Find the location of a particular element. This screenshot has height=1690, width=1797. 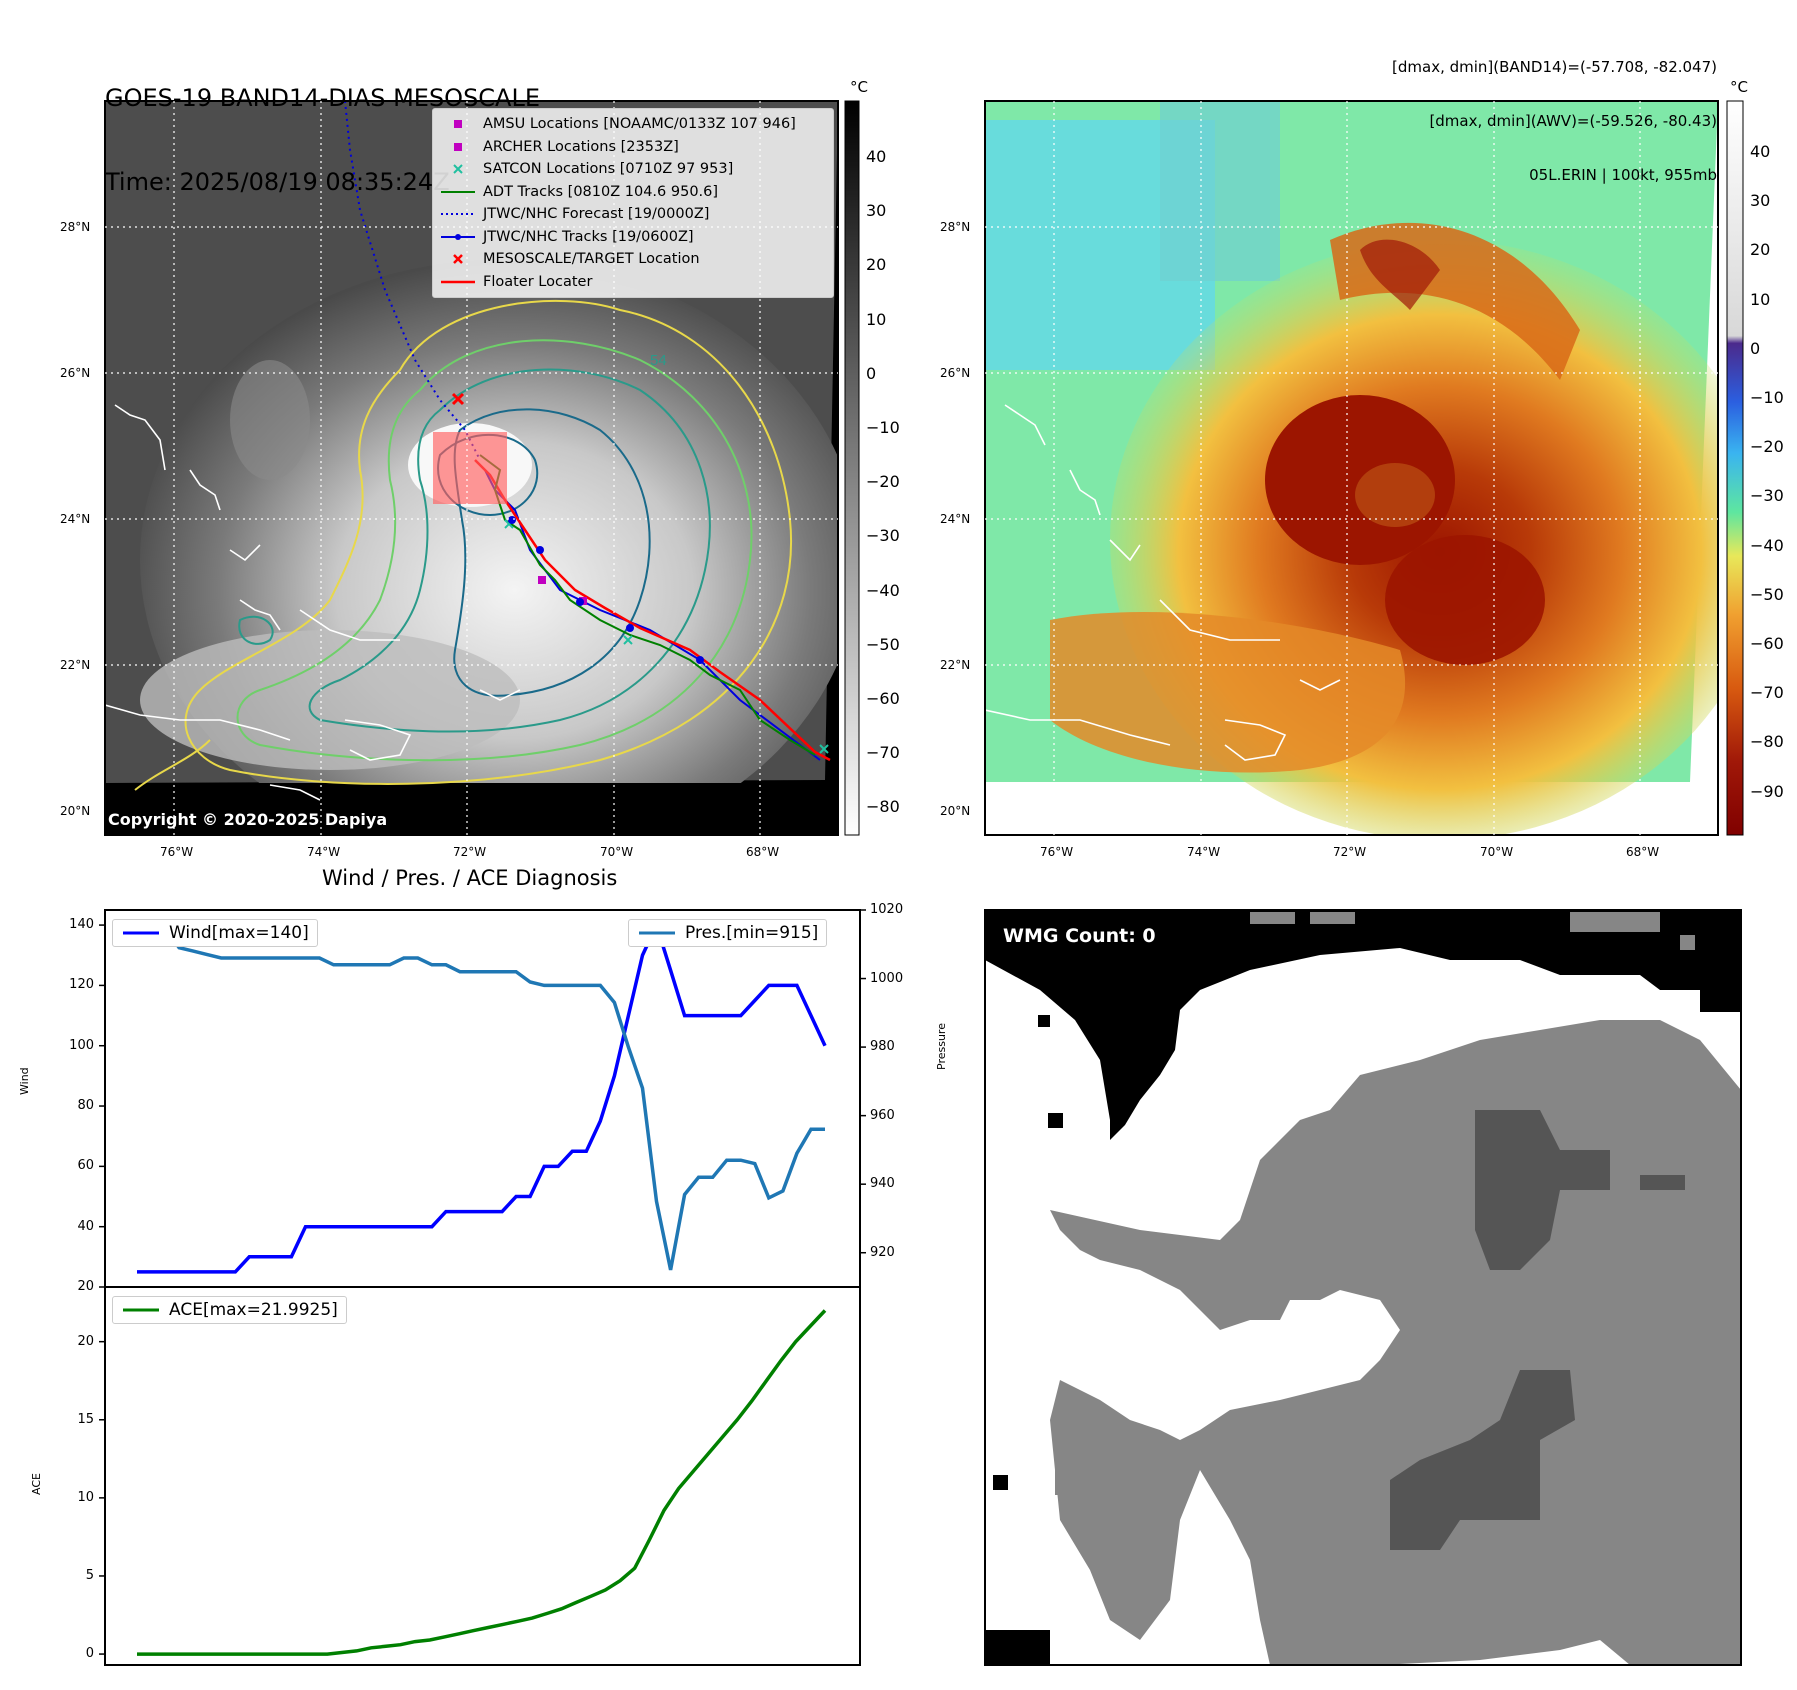

grayscale-colorbar-tick: −40 is located at coordinates (883, 590).